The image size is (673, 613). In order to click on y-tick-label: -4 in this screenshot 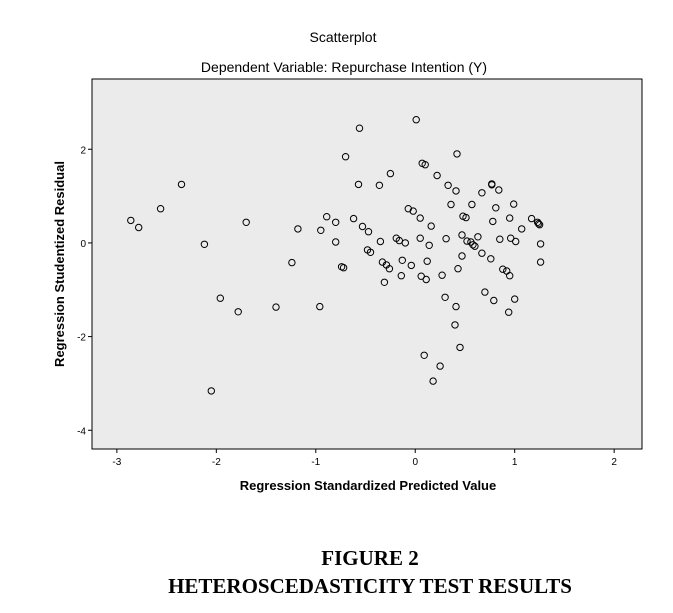, I will do `click(81, 431)`.